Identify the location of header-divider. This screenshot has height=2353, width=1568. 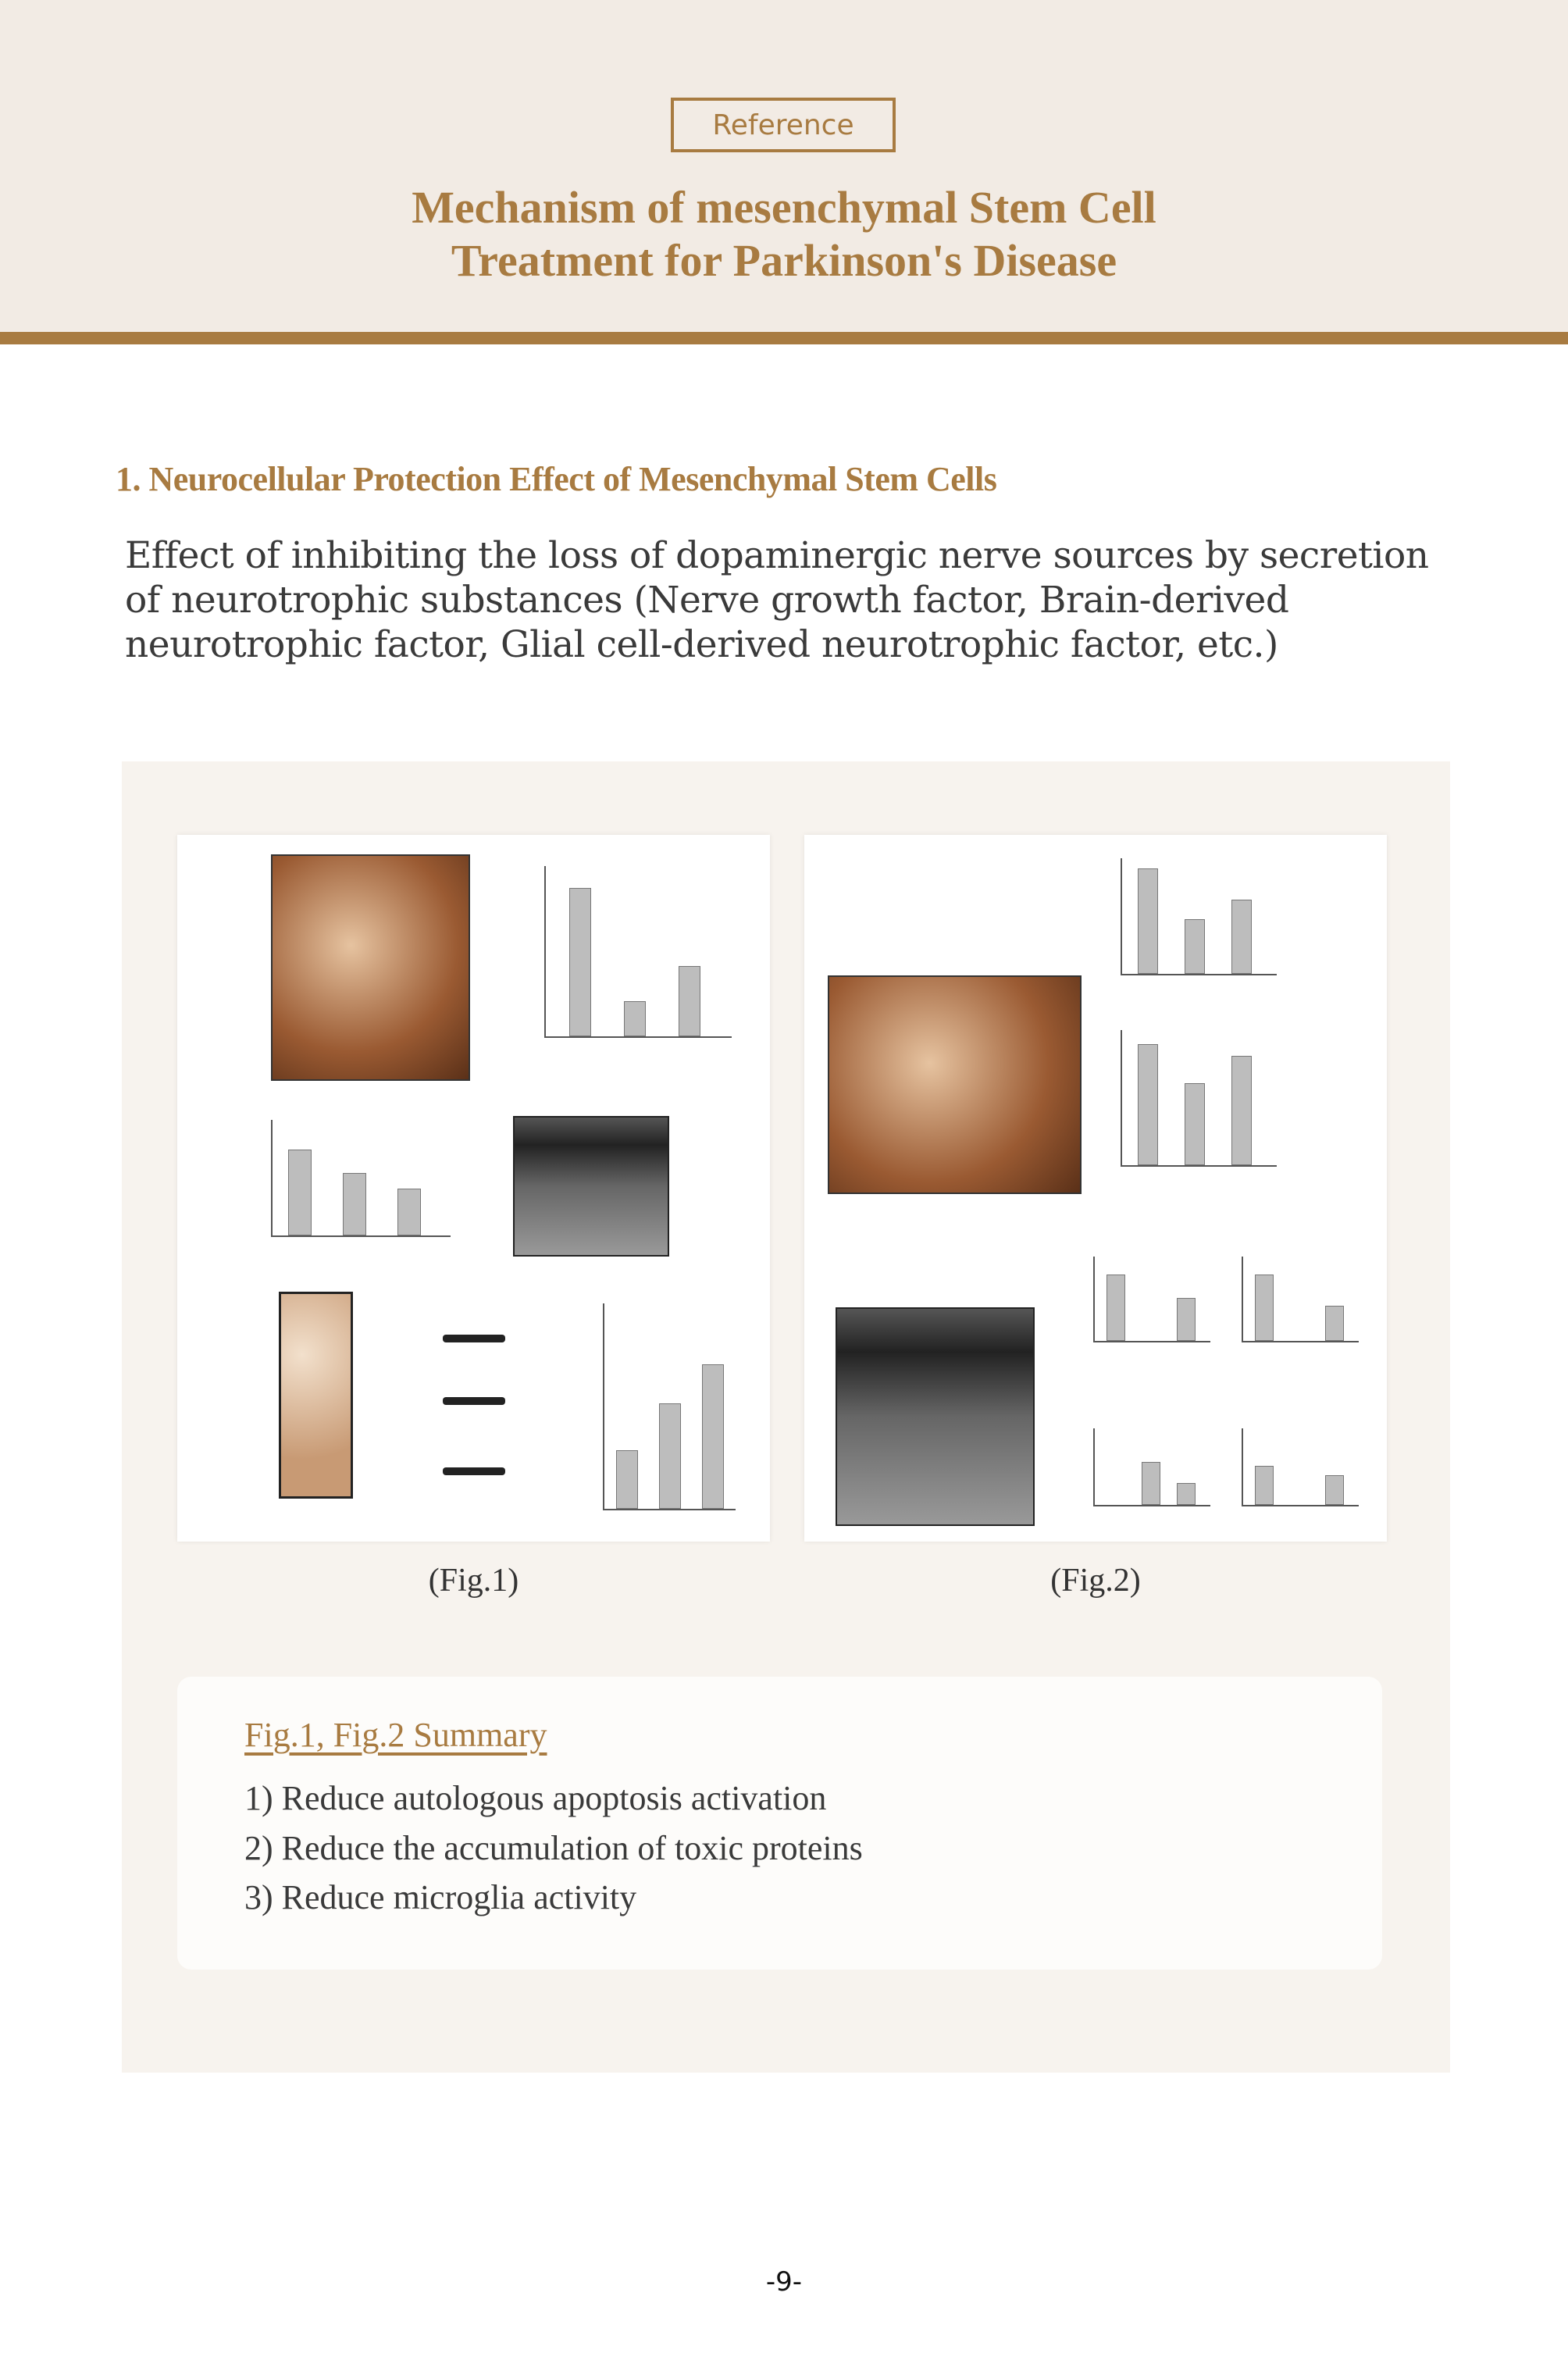
(784, 338).